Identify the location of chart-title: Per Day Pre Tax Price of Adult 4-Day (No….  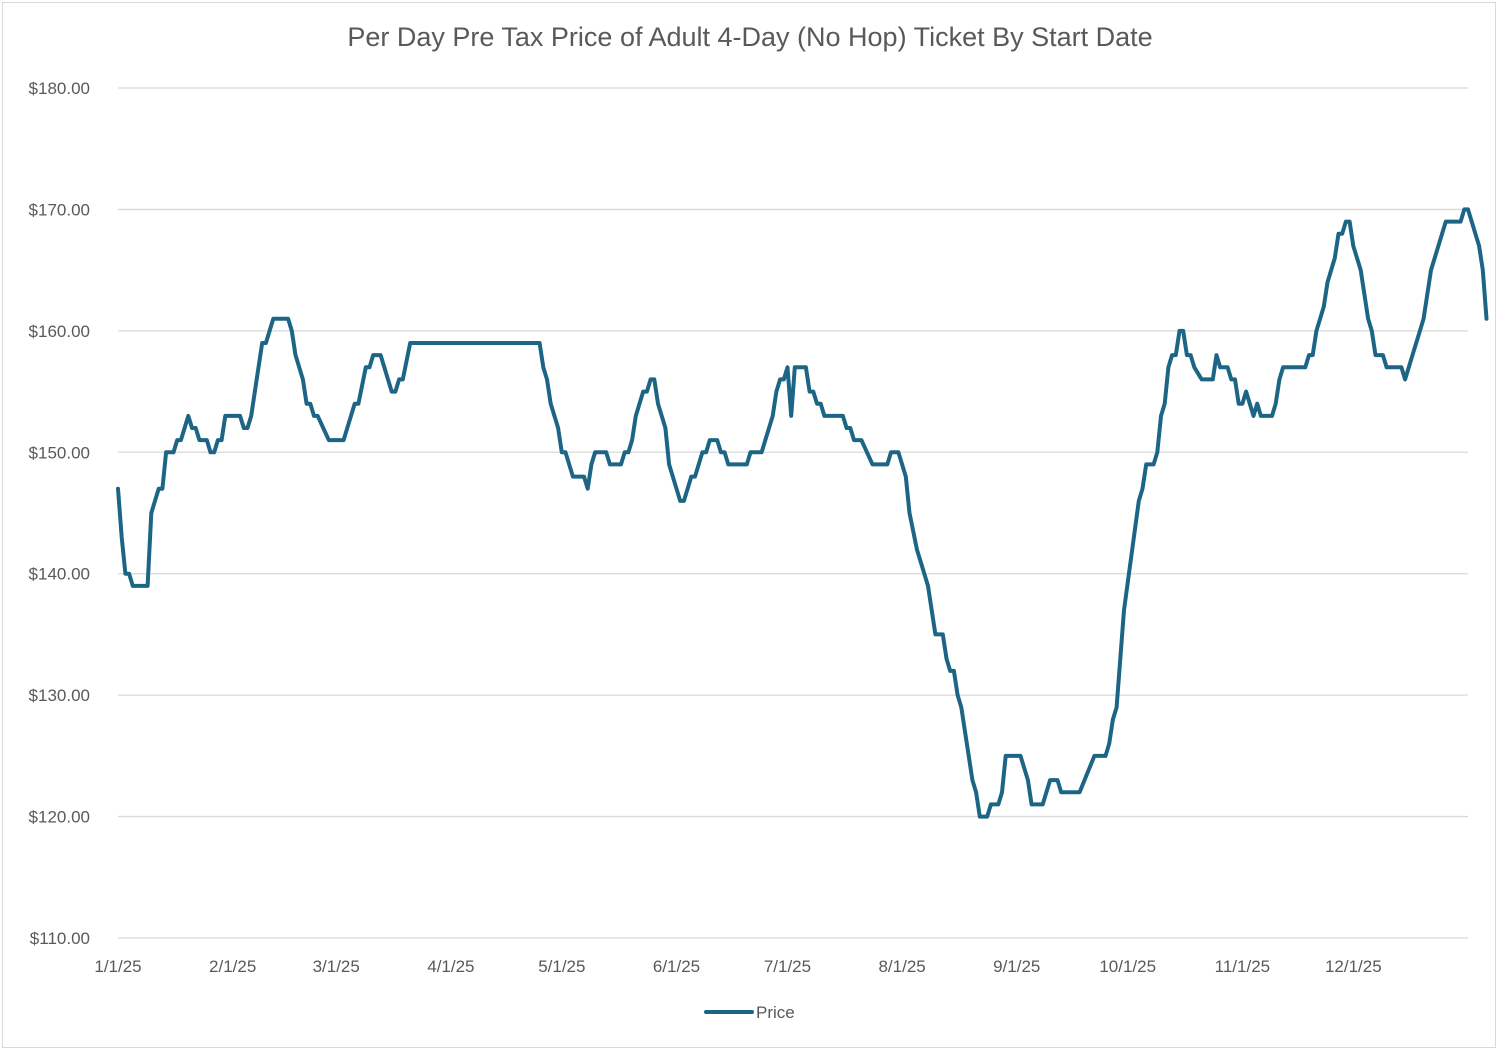
(750, 37).